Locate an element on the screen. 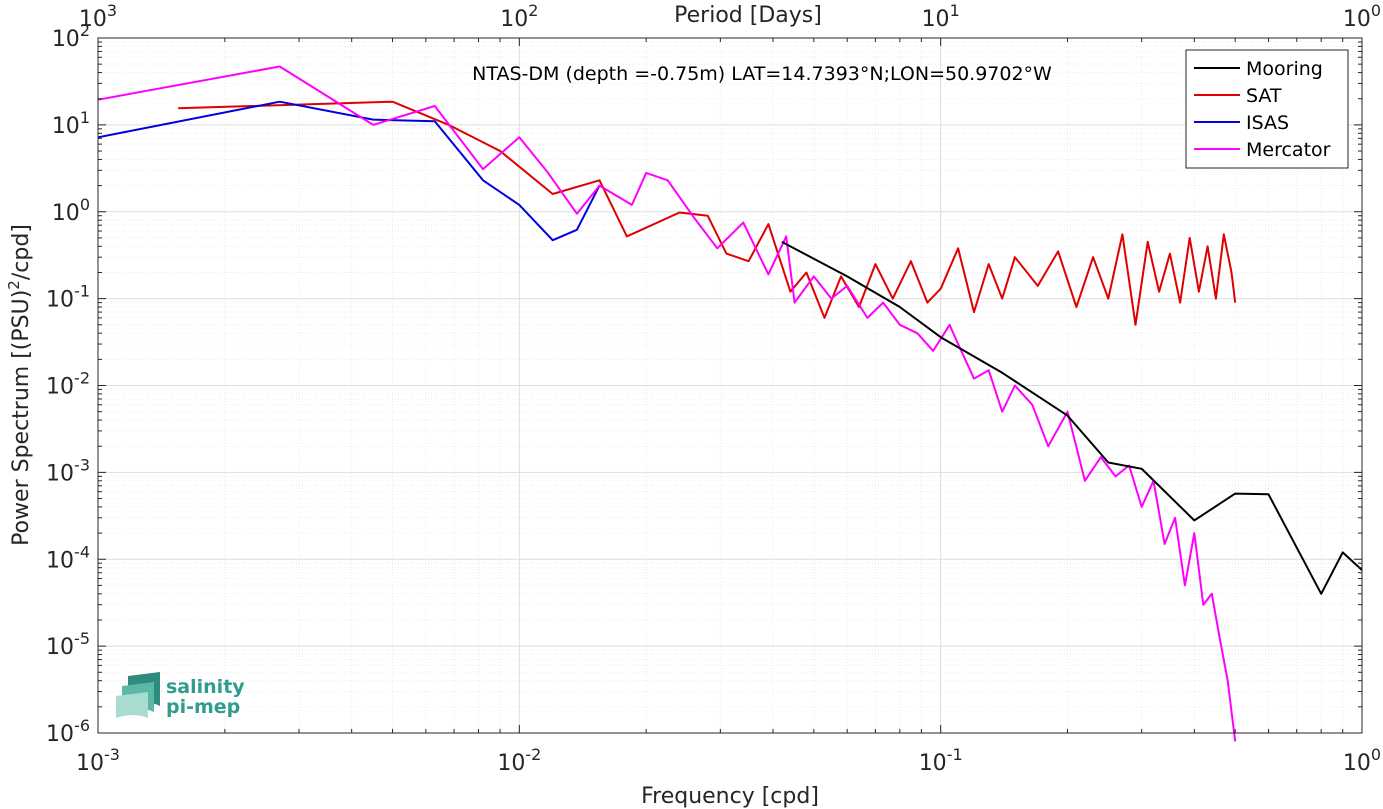 This screenshot has width=1383, height=809. top-tick-label: 10¹ is located at coordinates (941, 16).